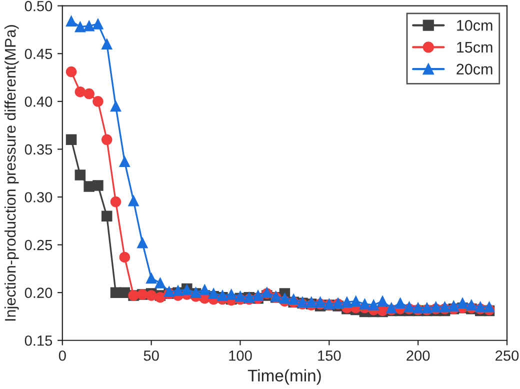 Image resolution: width=520 pixels, height=389 pixels. I want to click on y-tick-label: 0.50, so click(38, 6).